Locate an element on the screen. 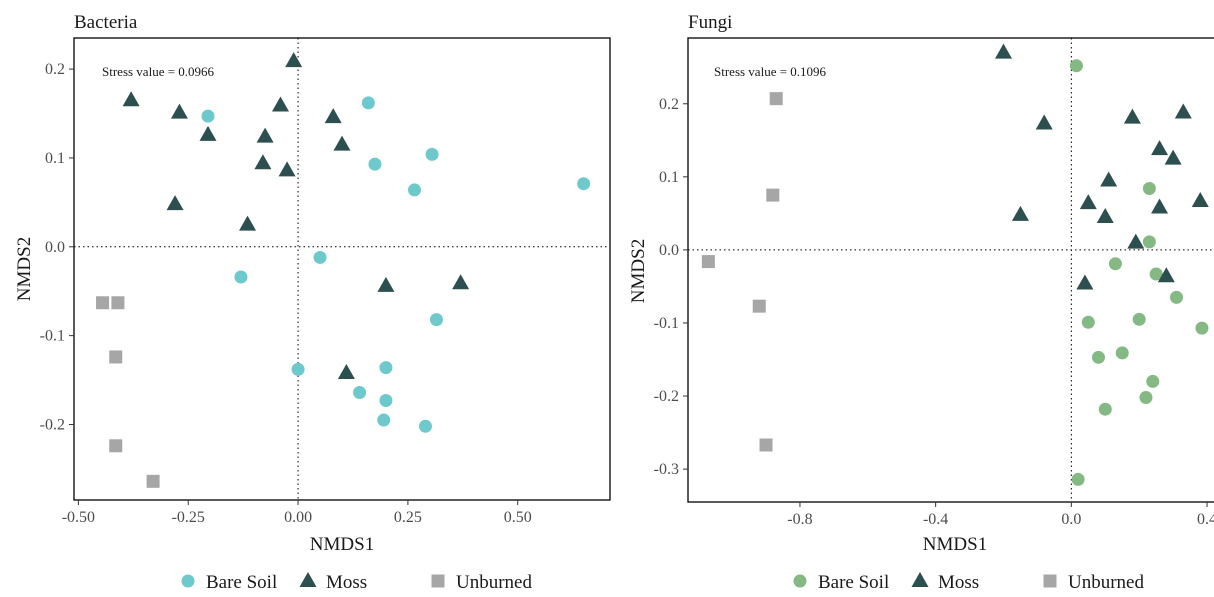  bacteria-x-axis-title: NMDS1 is located at coordinates (342, 544).